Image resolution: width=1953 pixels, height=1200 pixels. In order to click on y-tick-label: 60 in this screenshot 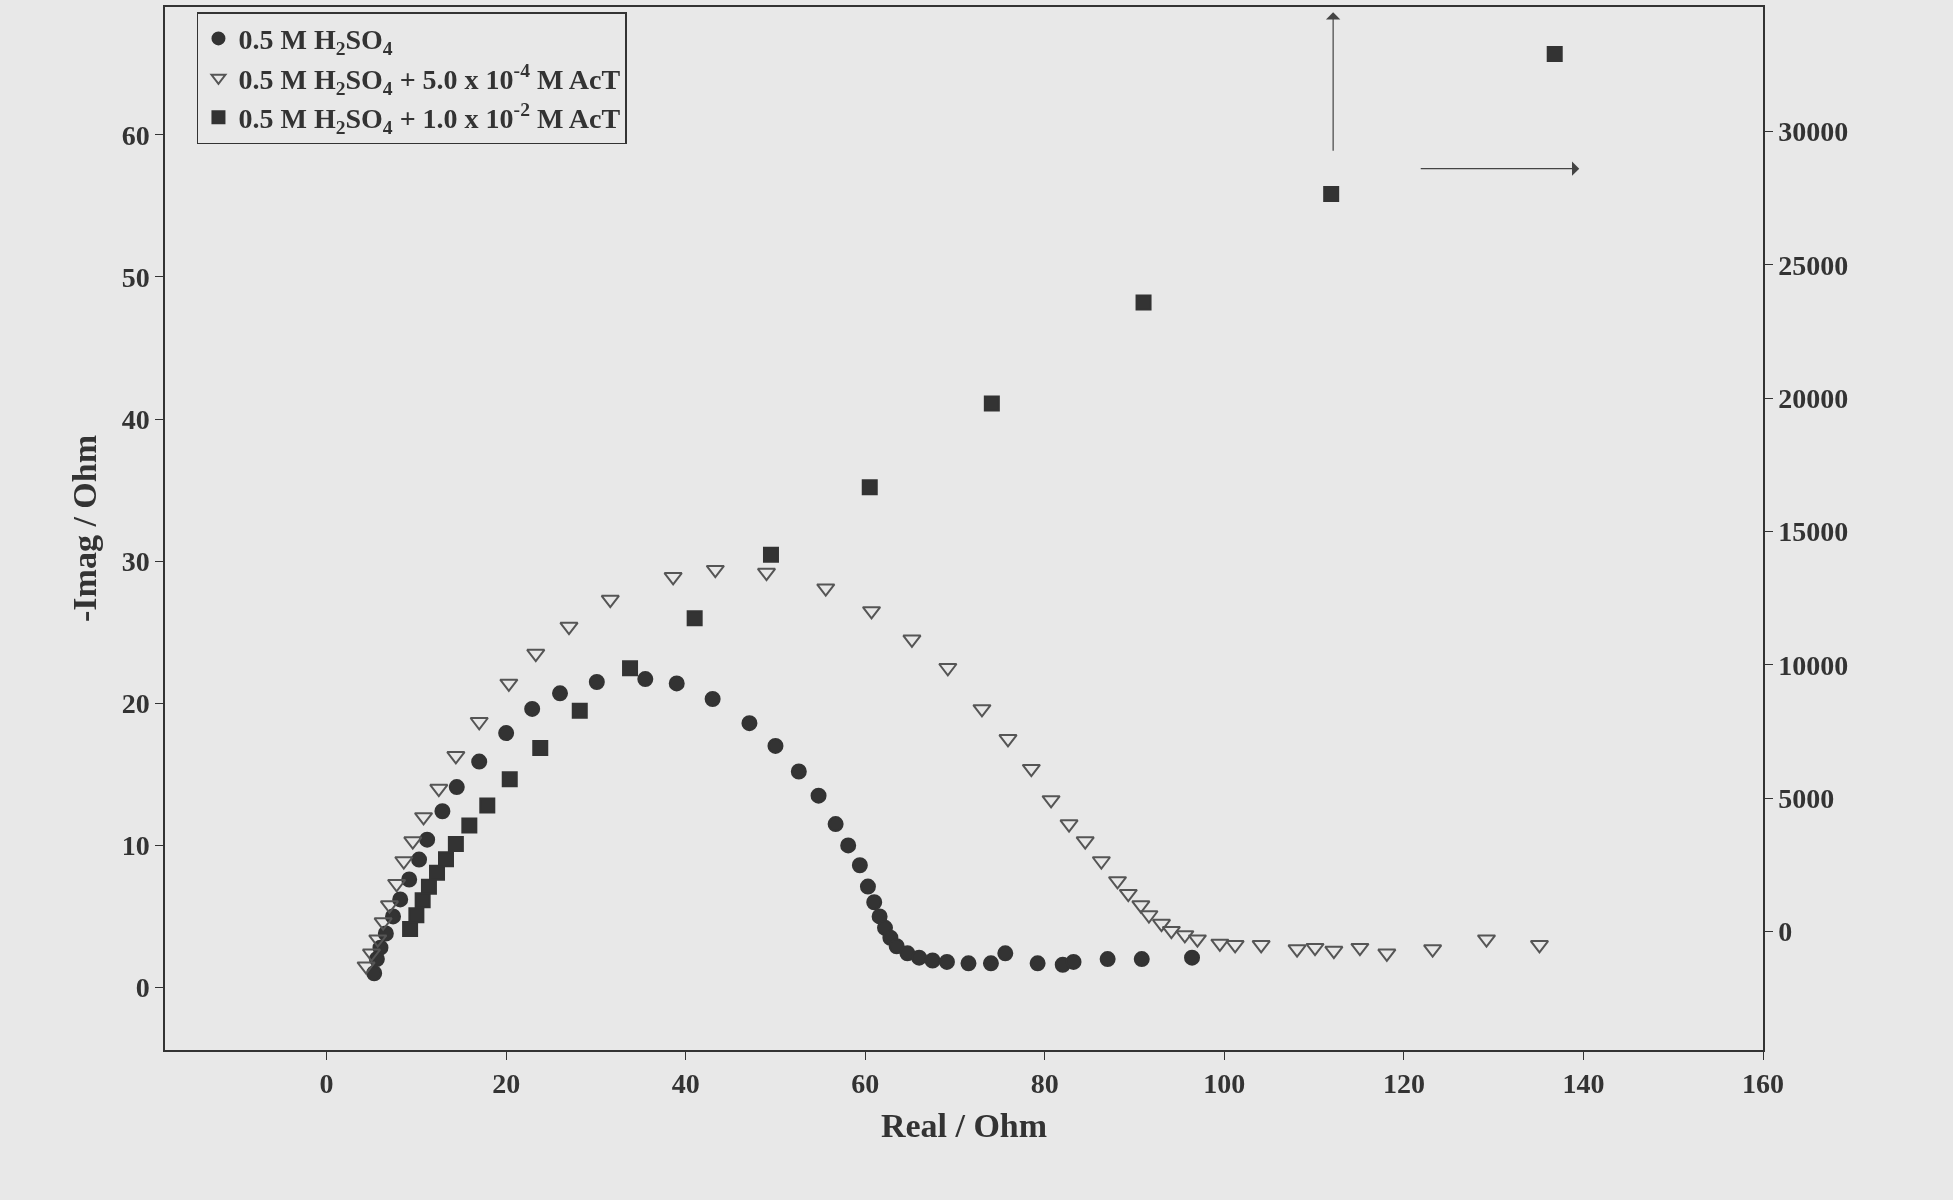, I will do `click(135, 135)`.